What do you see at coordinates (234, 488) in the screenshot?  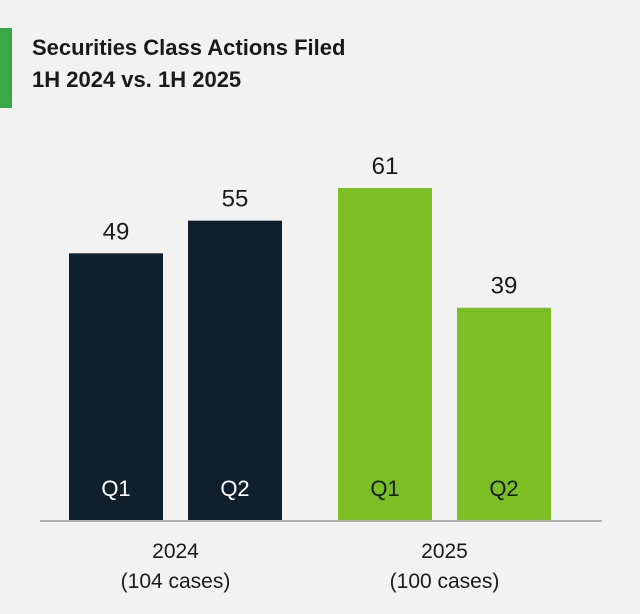 I see `bar-2024-q2-category-label: Q2` at bounding box center [234, 488].